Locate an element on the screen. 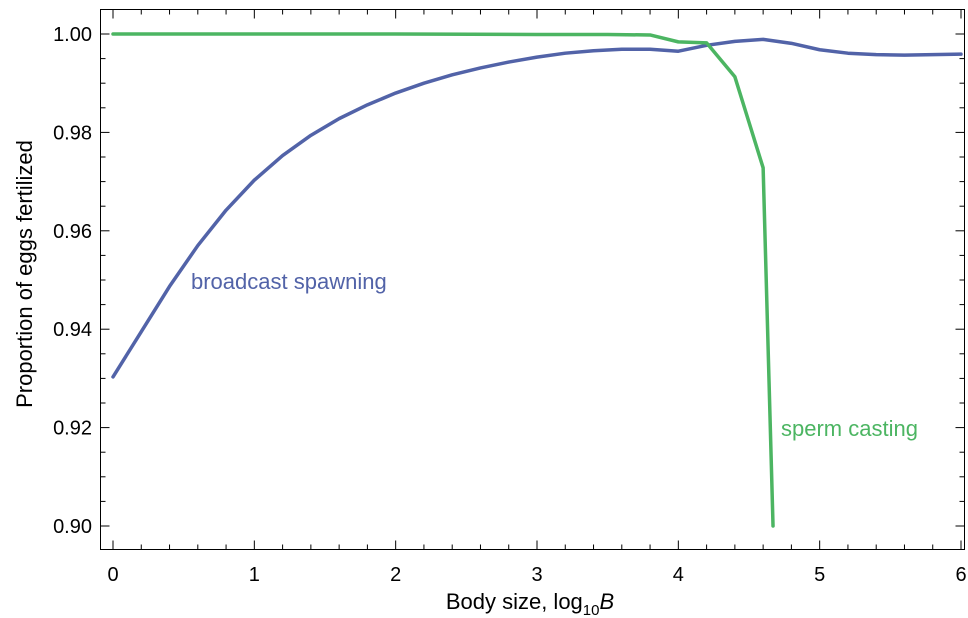  x-axis-title-subscript: 10 is located at coordinates (591, 610).